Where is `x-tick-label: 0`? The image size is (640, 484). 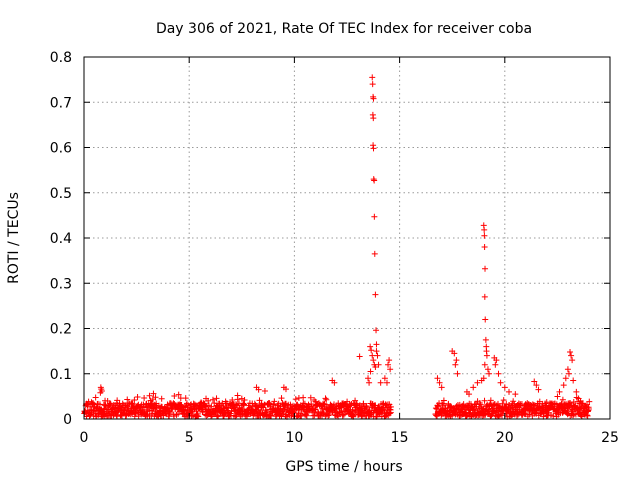 x-tick-label: 0 is located at coordinates (84, 438).